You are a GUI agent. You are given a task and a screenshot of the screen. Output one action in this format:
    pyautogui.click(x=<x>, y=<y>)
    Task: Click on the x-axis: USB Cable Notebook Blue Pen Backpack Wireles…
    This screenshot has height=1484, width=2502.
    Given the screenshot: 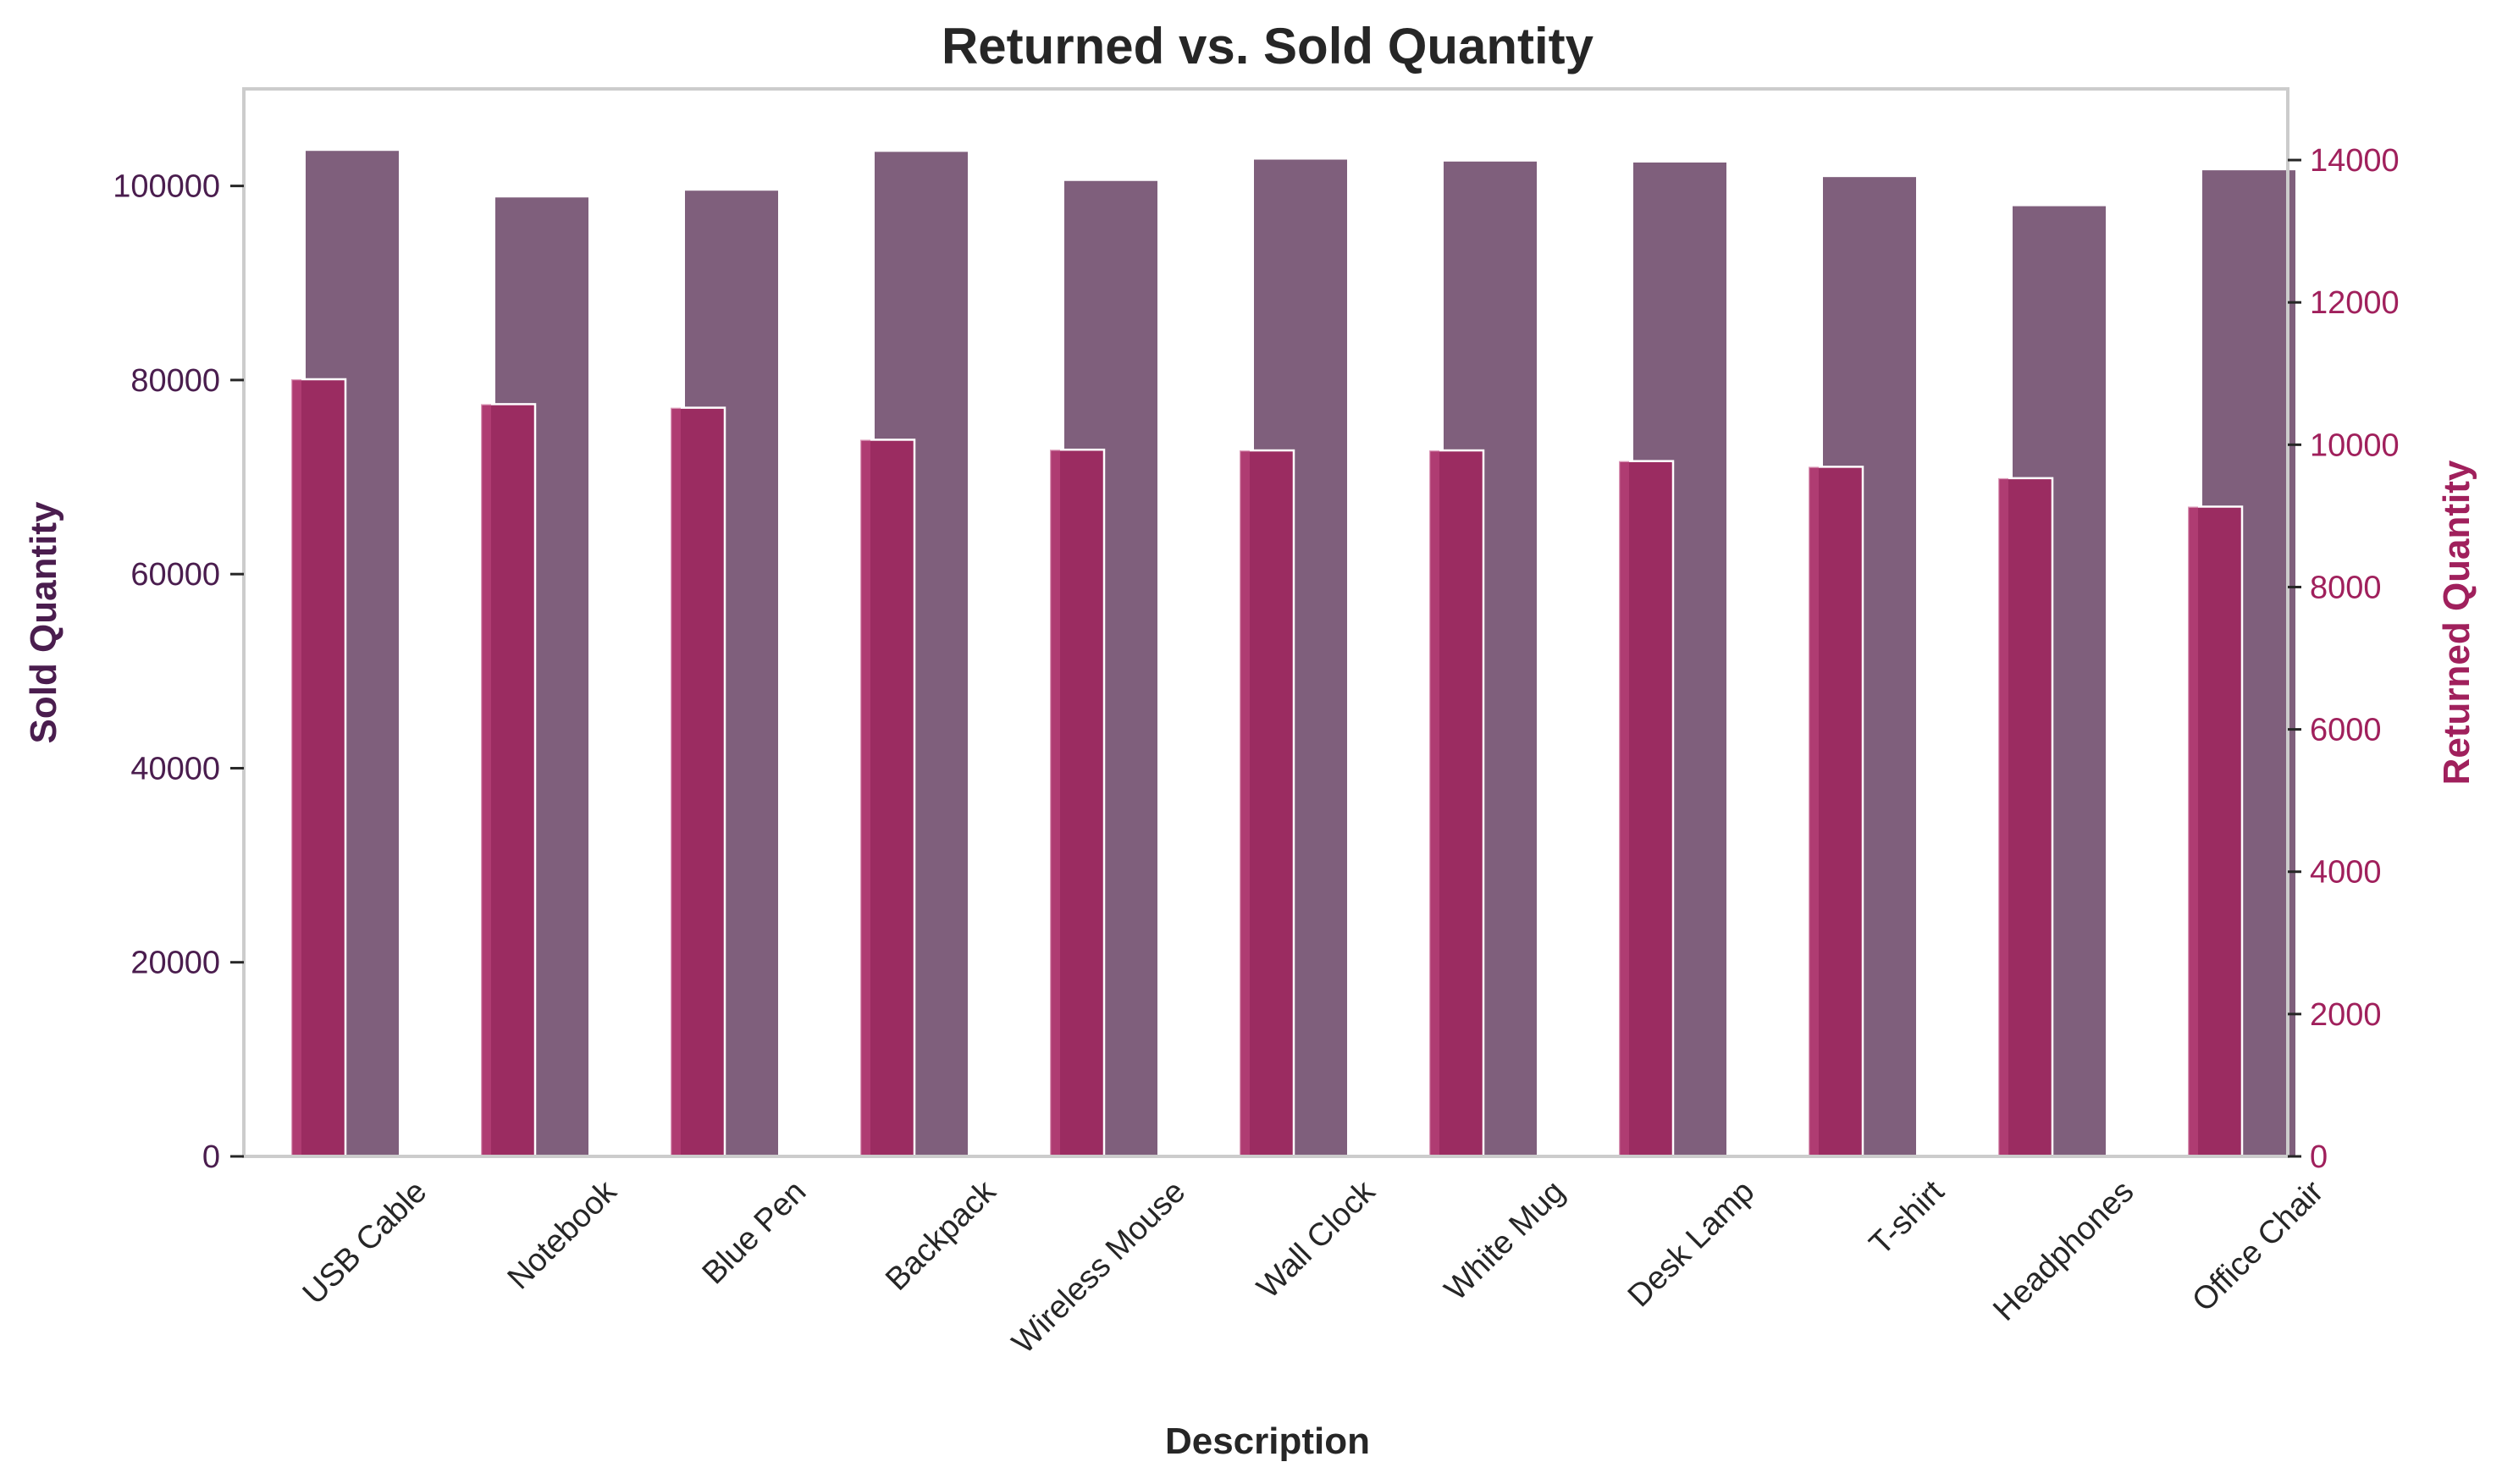 What is the action you would take?
    pyautogui.click(x=1313, y=1267)
    